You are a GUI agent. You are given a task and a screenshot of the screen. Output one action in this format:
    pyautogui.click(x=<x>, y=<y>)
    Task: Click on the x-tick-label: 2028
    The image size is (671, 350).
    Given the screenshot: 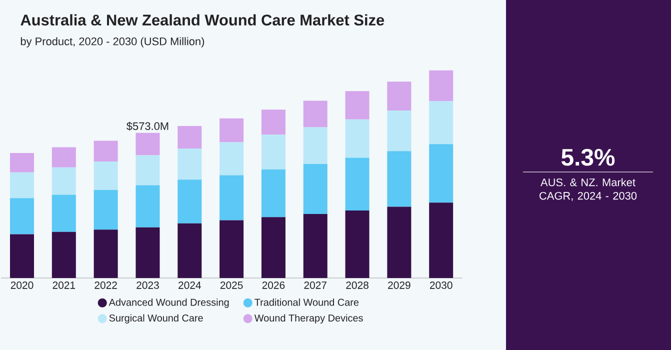 What is the action you would take?
    pyautogui.click(x=357, y=285)
    